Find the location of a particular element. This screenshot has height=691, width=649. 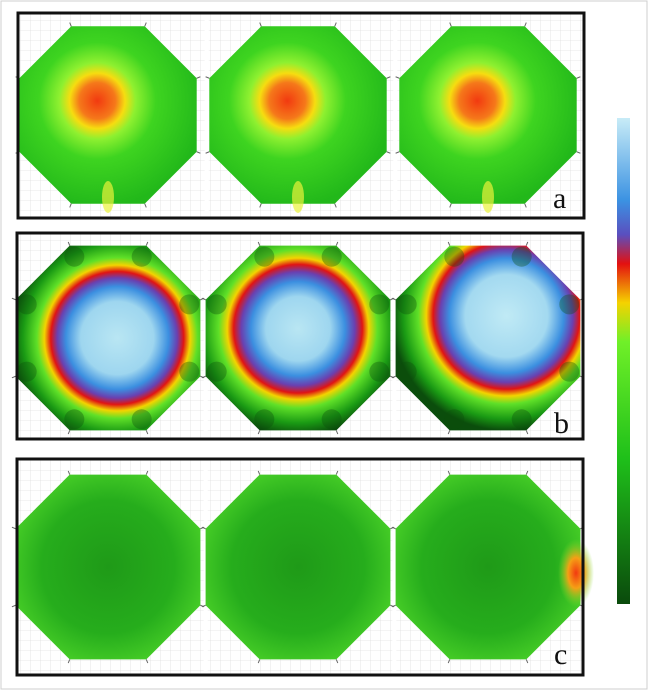

panel-label: c is located at coordinates (560, 654).